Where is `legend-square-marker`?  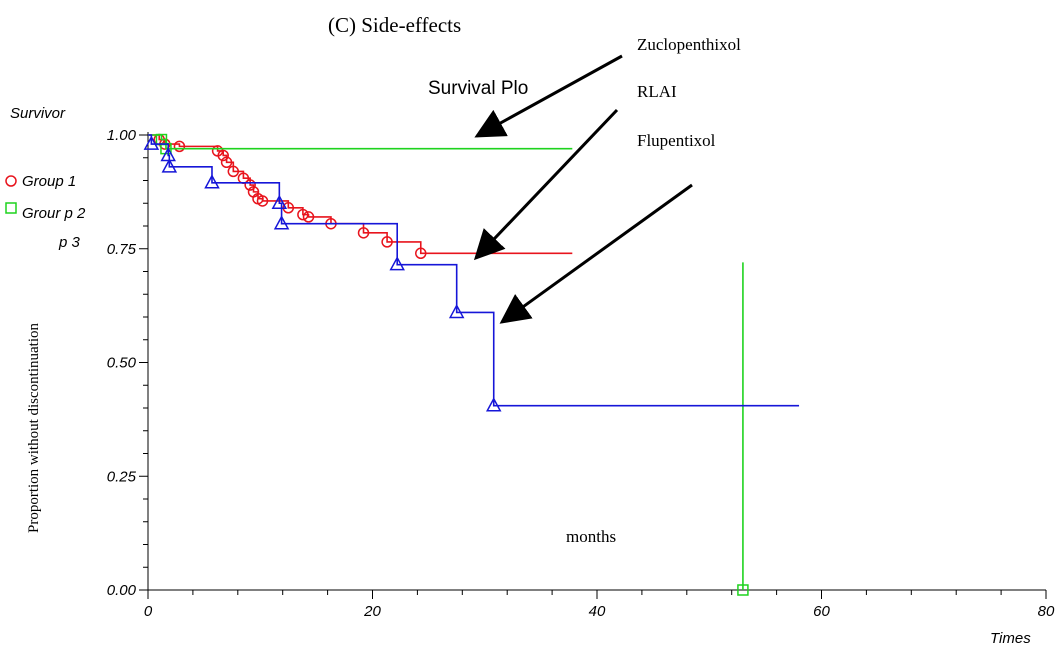 legend-square-marker is located at coordinates (11, 208).